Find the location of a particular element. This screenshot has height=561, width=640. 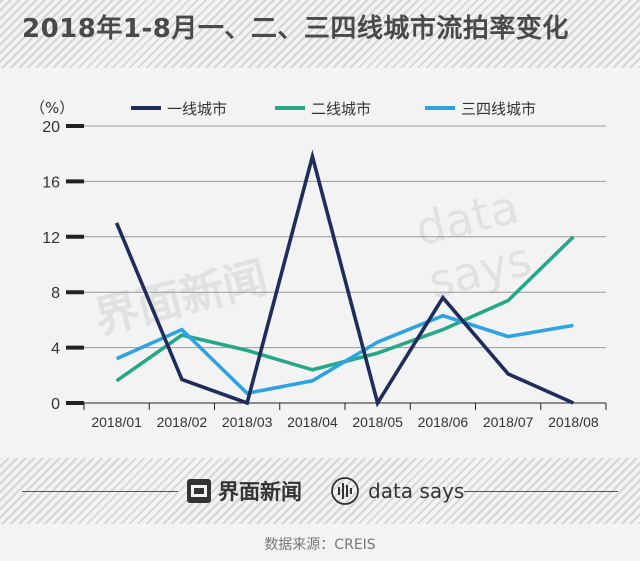

footer-rule-left is located at coordinates (100, 491).